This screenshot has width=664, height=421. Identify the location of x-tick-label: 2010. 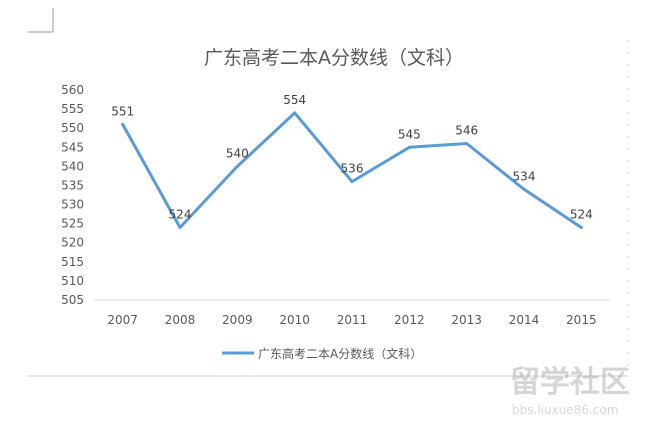
(294, 320).